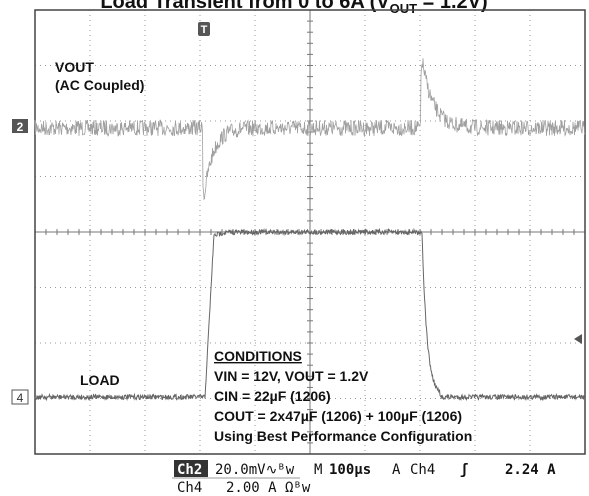  What do you see at coordinates (272, 396) in the screenshot?
I see `condition-line: CIN = 22µF (1206)` at bounding box center [272, 396].